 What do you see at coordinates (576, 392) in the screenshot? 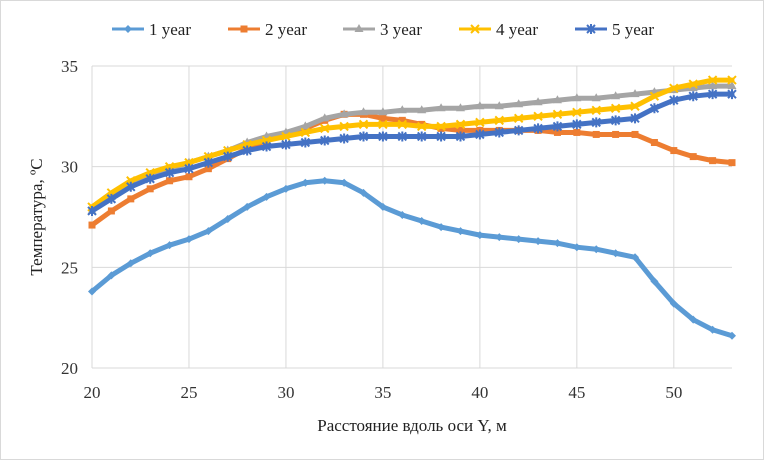
I see `x-tick-label: 45` at bounding box center [576, 392].